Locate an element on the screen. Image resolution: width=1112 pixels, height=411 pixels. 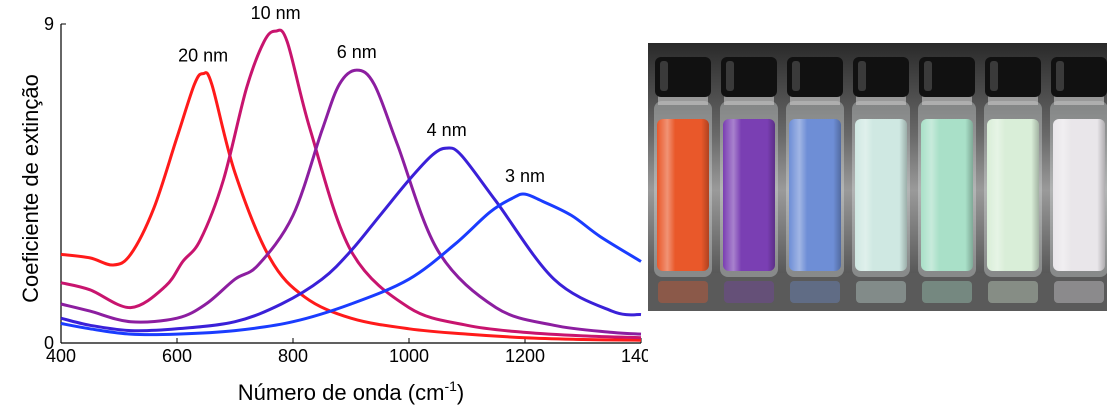
photo-table is located at coordinates (877, 292).